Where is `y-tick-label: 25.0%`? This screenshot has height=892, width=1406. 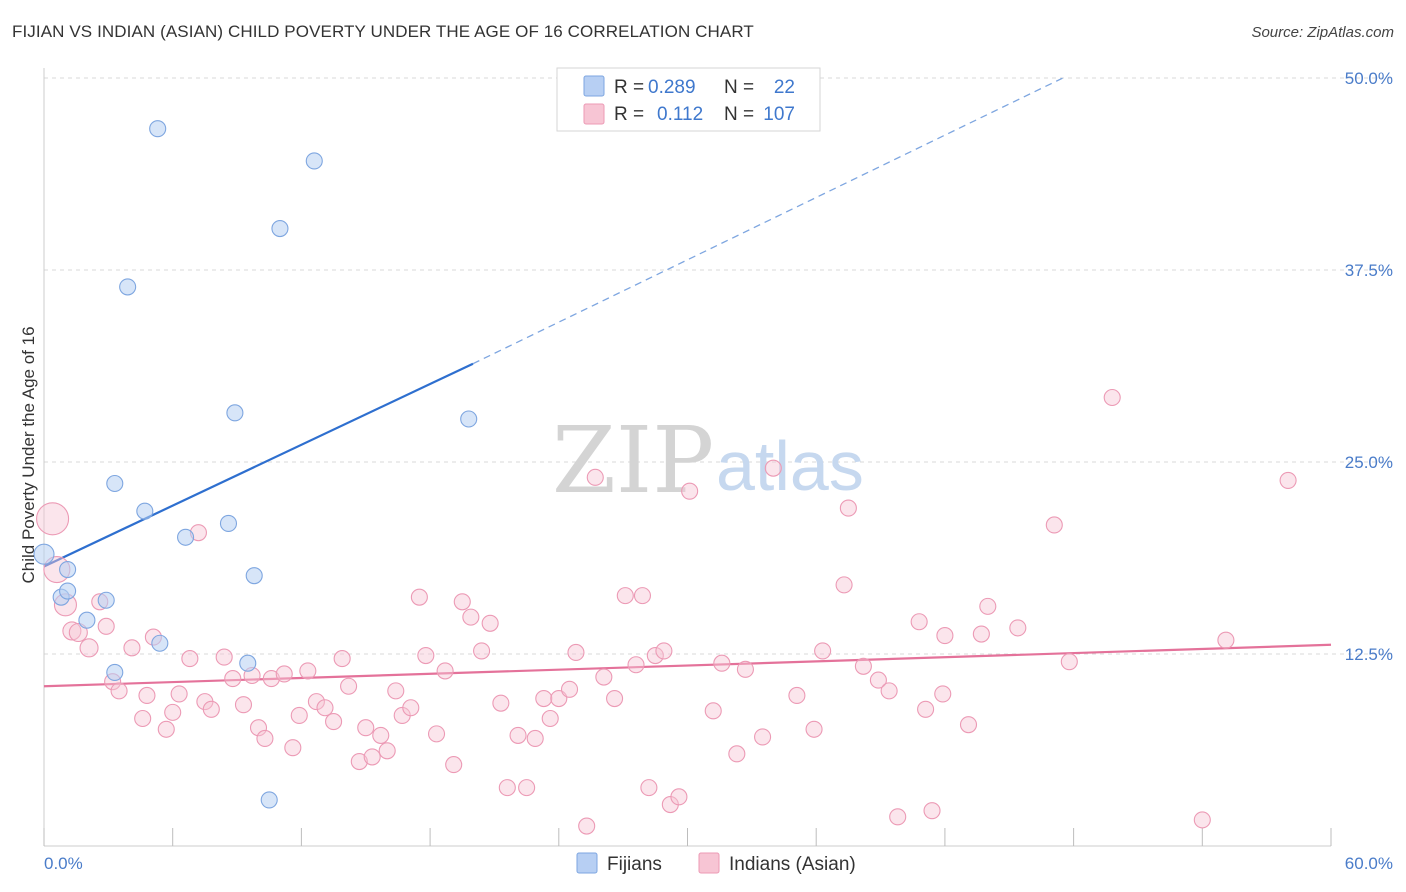
y-tick-label: 25.0% is located at coordinates (1369, 462).